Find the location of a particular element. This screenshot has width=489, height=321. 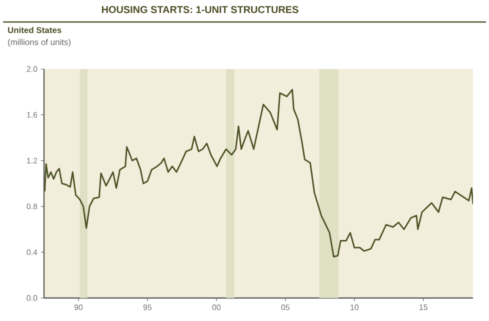

chart-subtitle: United States is located at coordinates (35, 30).